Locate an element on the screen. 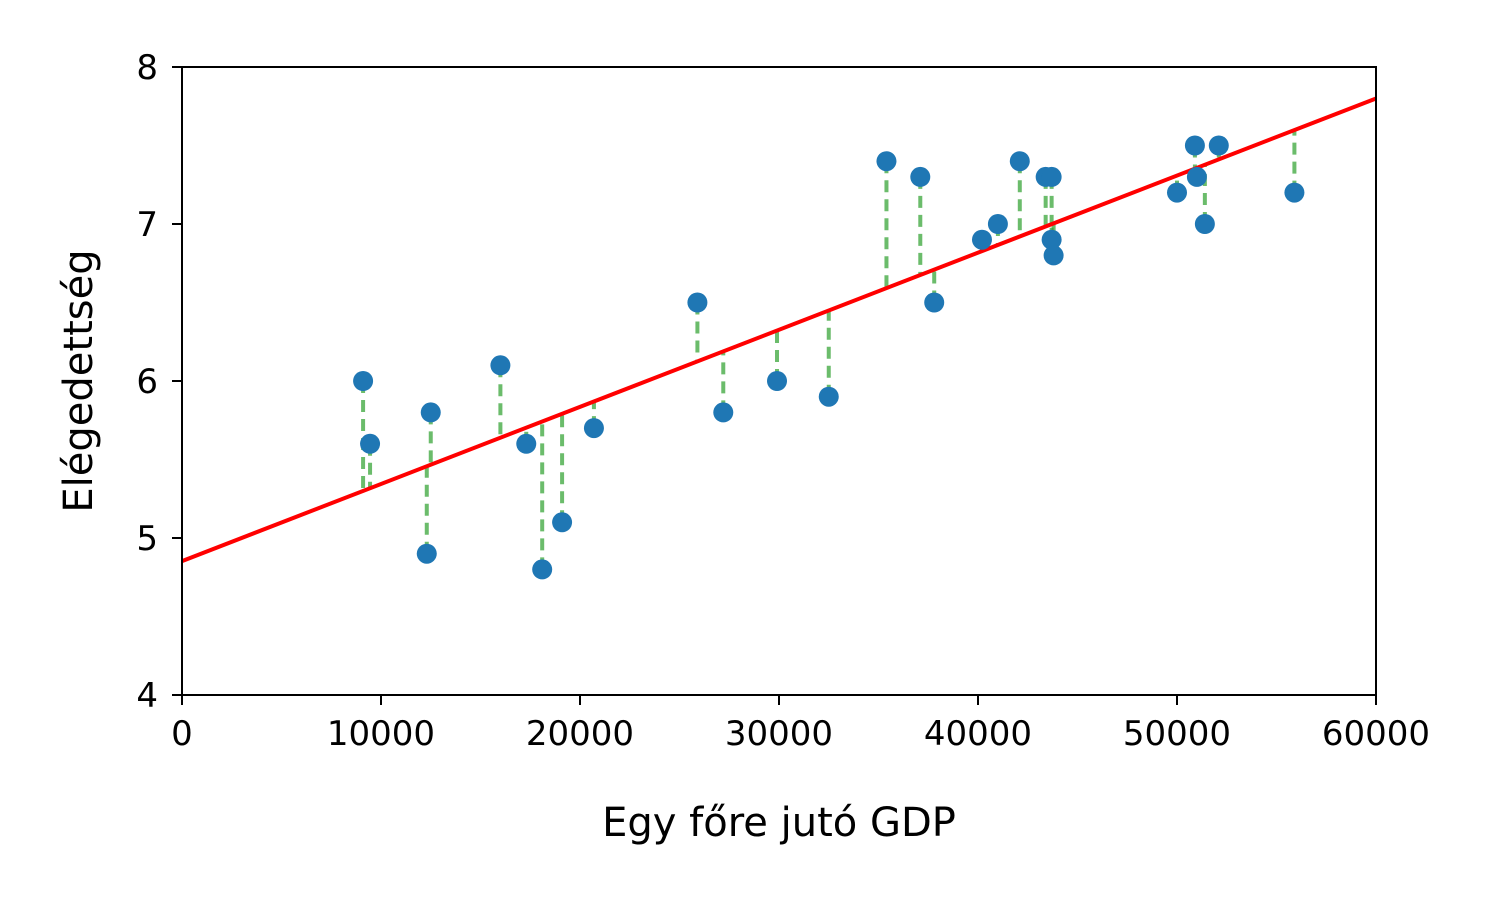 Image resolution: width=1500 pixels, height=904 pixels. x-axis-ticks: 0 10000 20000 30000 40000 50000 60000 is located at coordinates (800, 724).